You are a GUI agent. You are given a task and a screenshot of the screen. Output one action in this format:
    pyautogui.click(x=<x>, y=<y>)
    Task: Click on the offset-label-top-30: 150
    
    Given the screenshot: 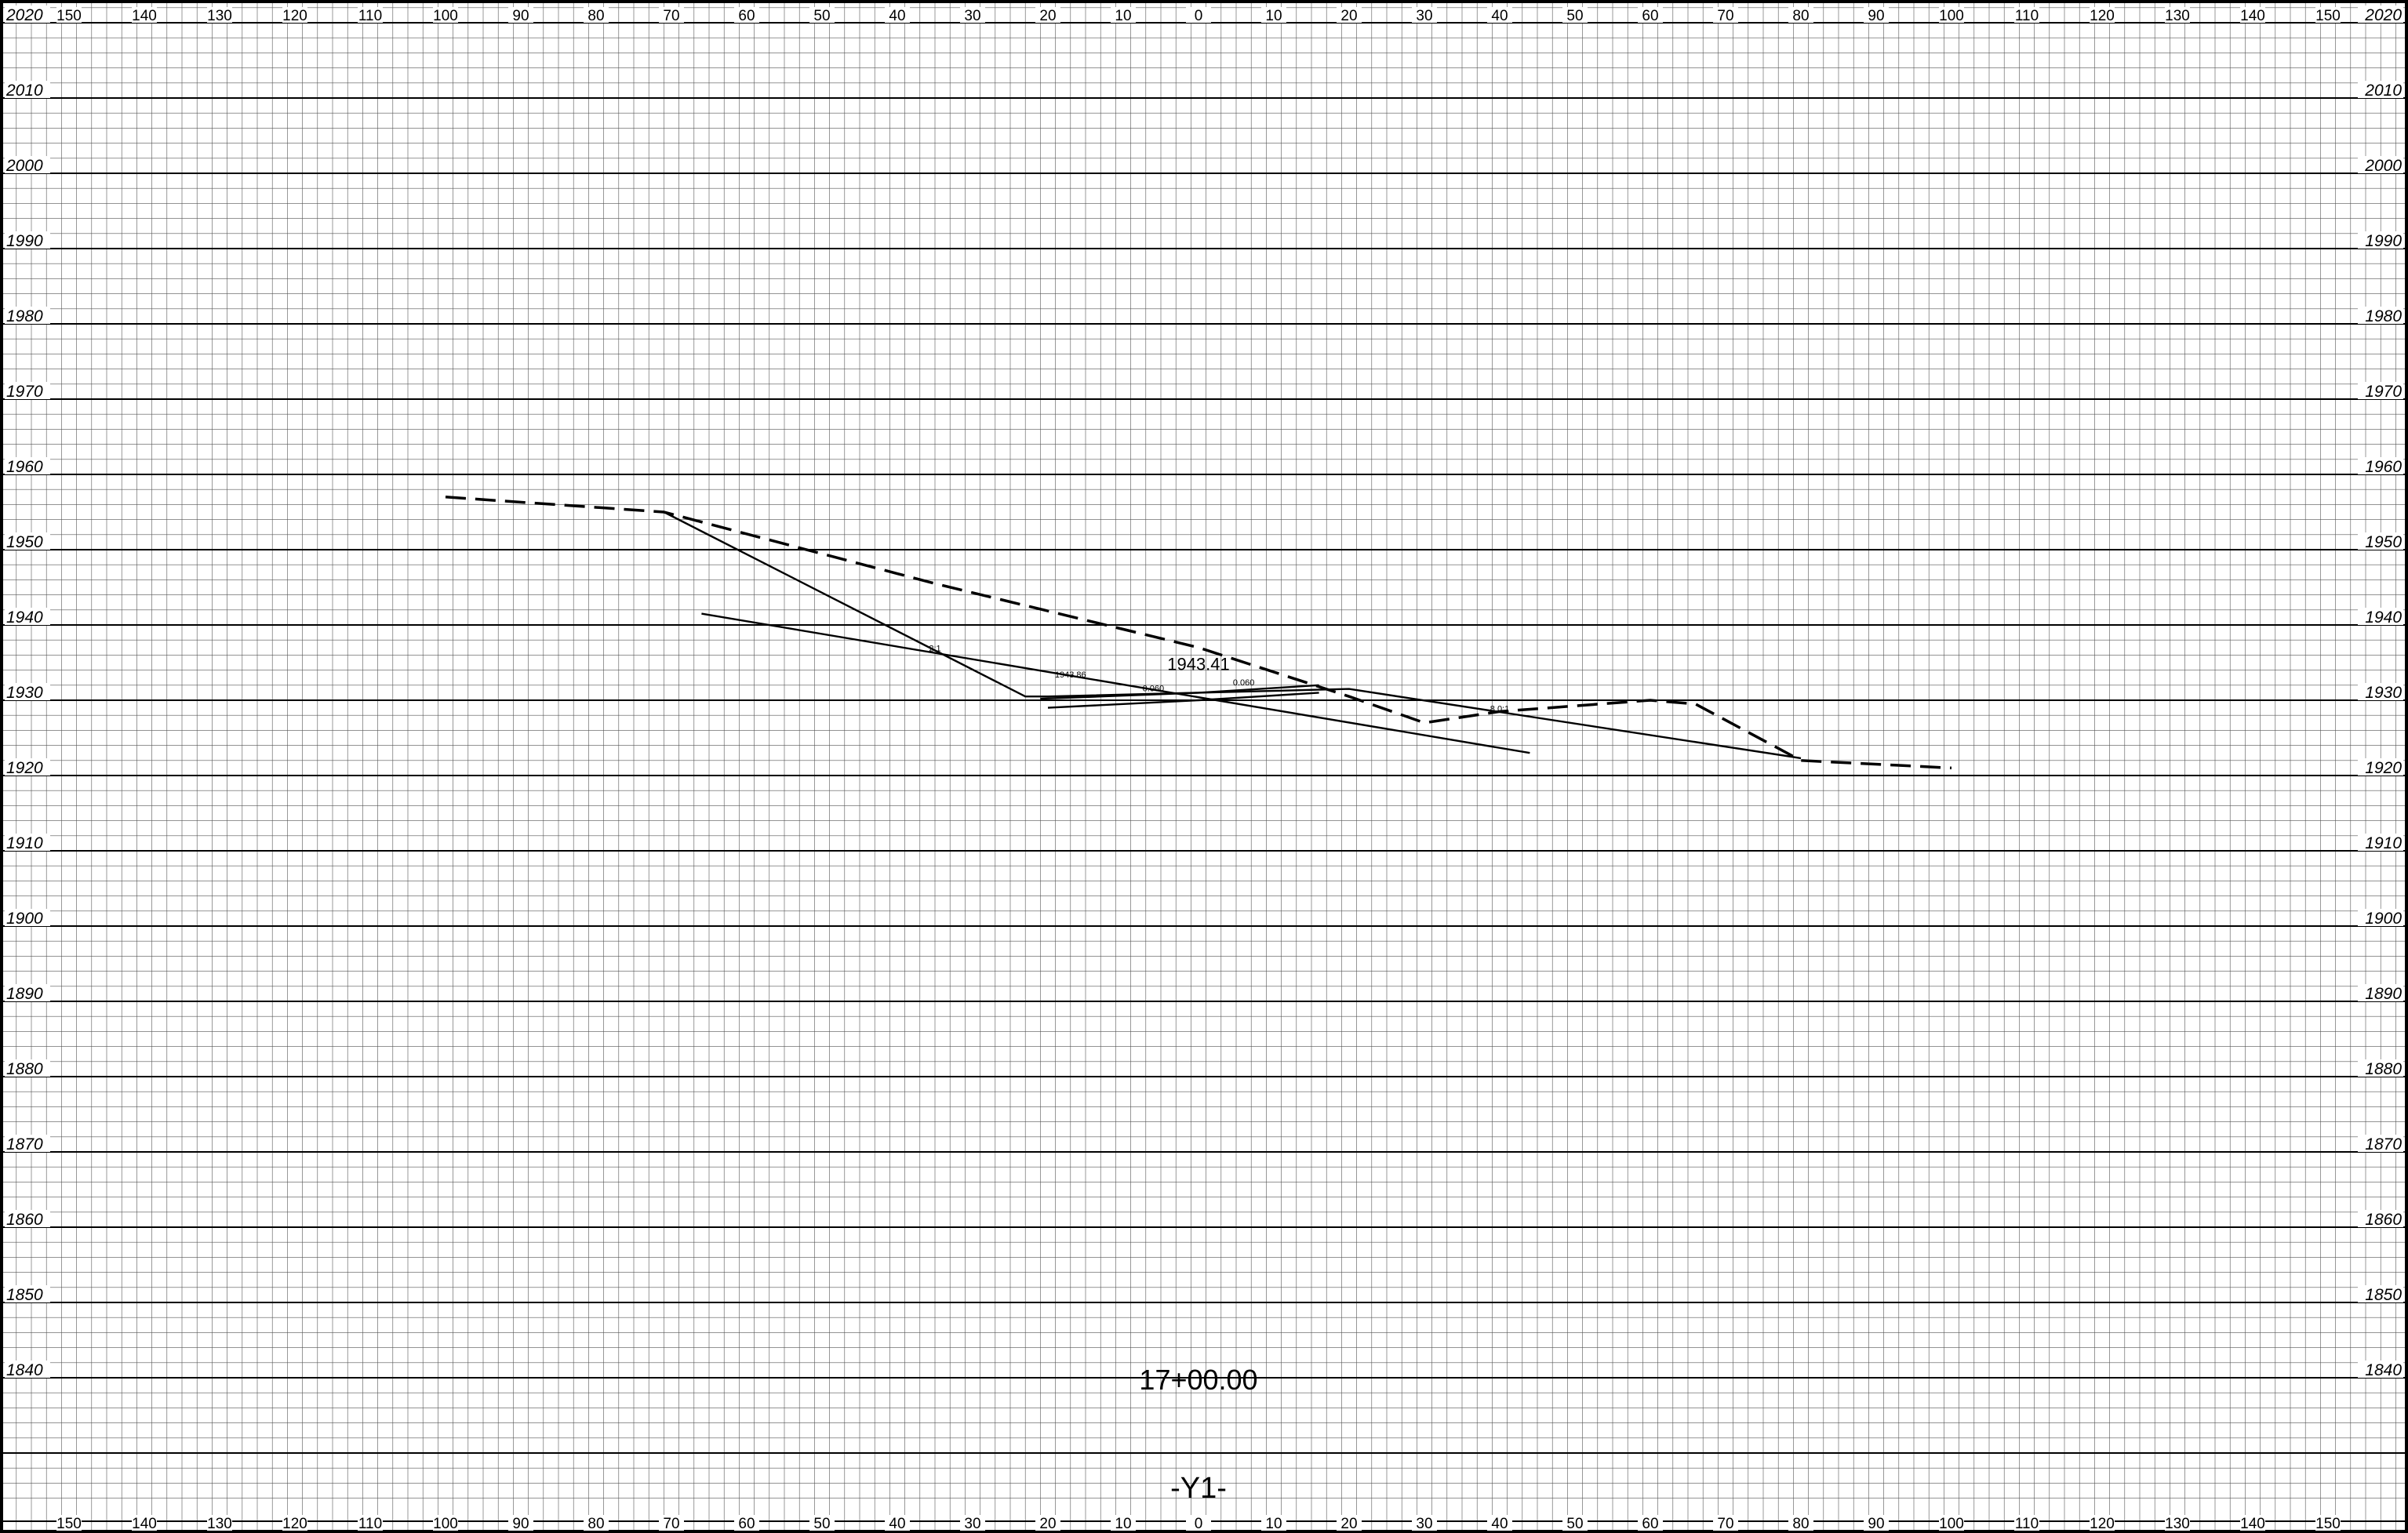 What is the action you would take?
    pyautogui.click(x=2328, y=16)
    